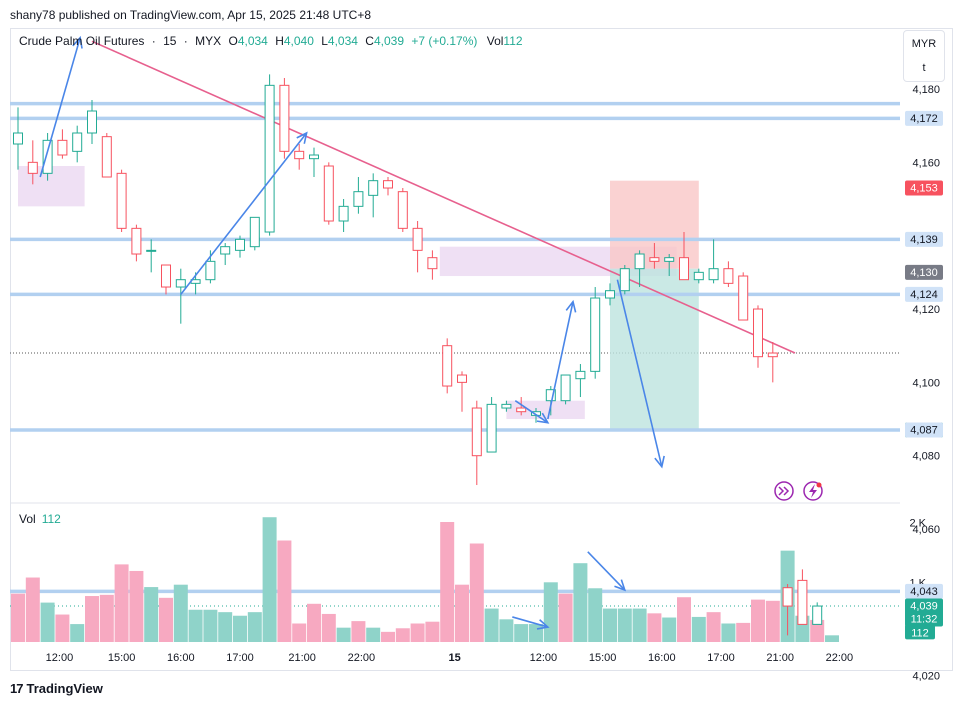 The width and height of the screenshot is (963, 706). I want to click on price-tick: 4,180, so click(926, 90).